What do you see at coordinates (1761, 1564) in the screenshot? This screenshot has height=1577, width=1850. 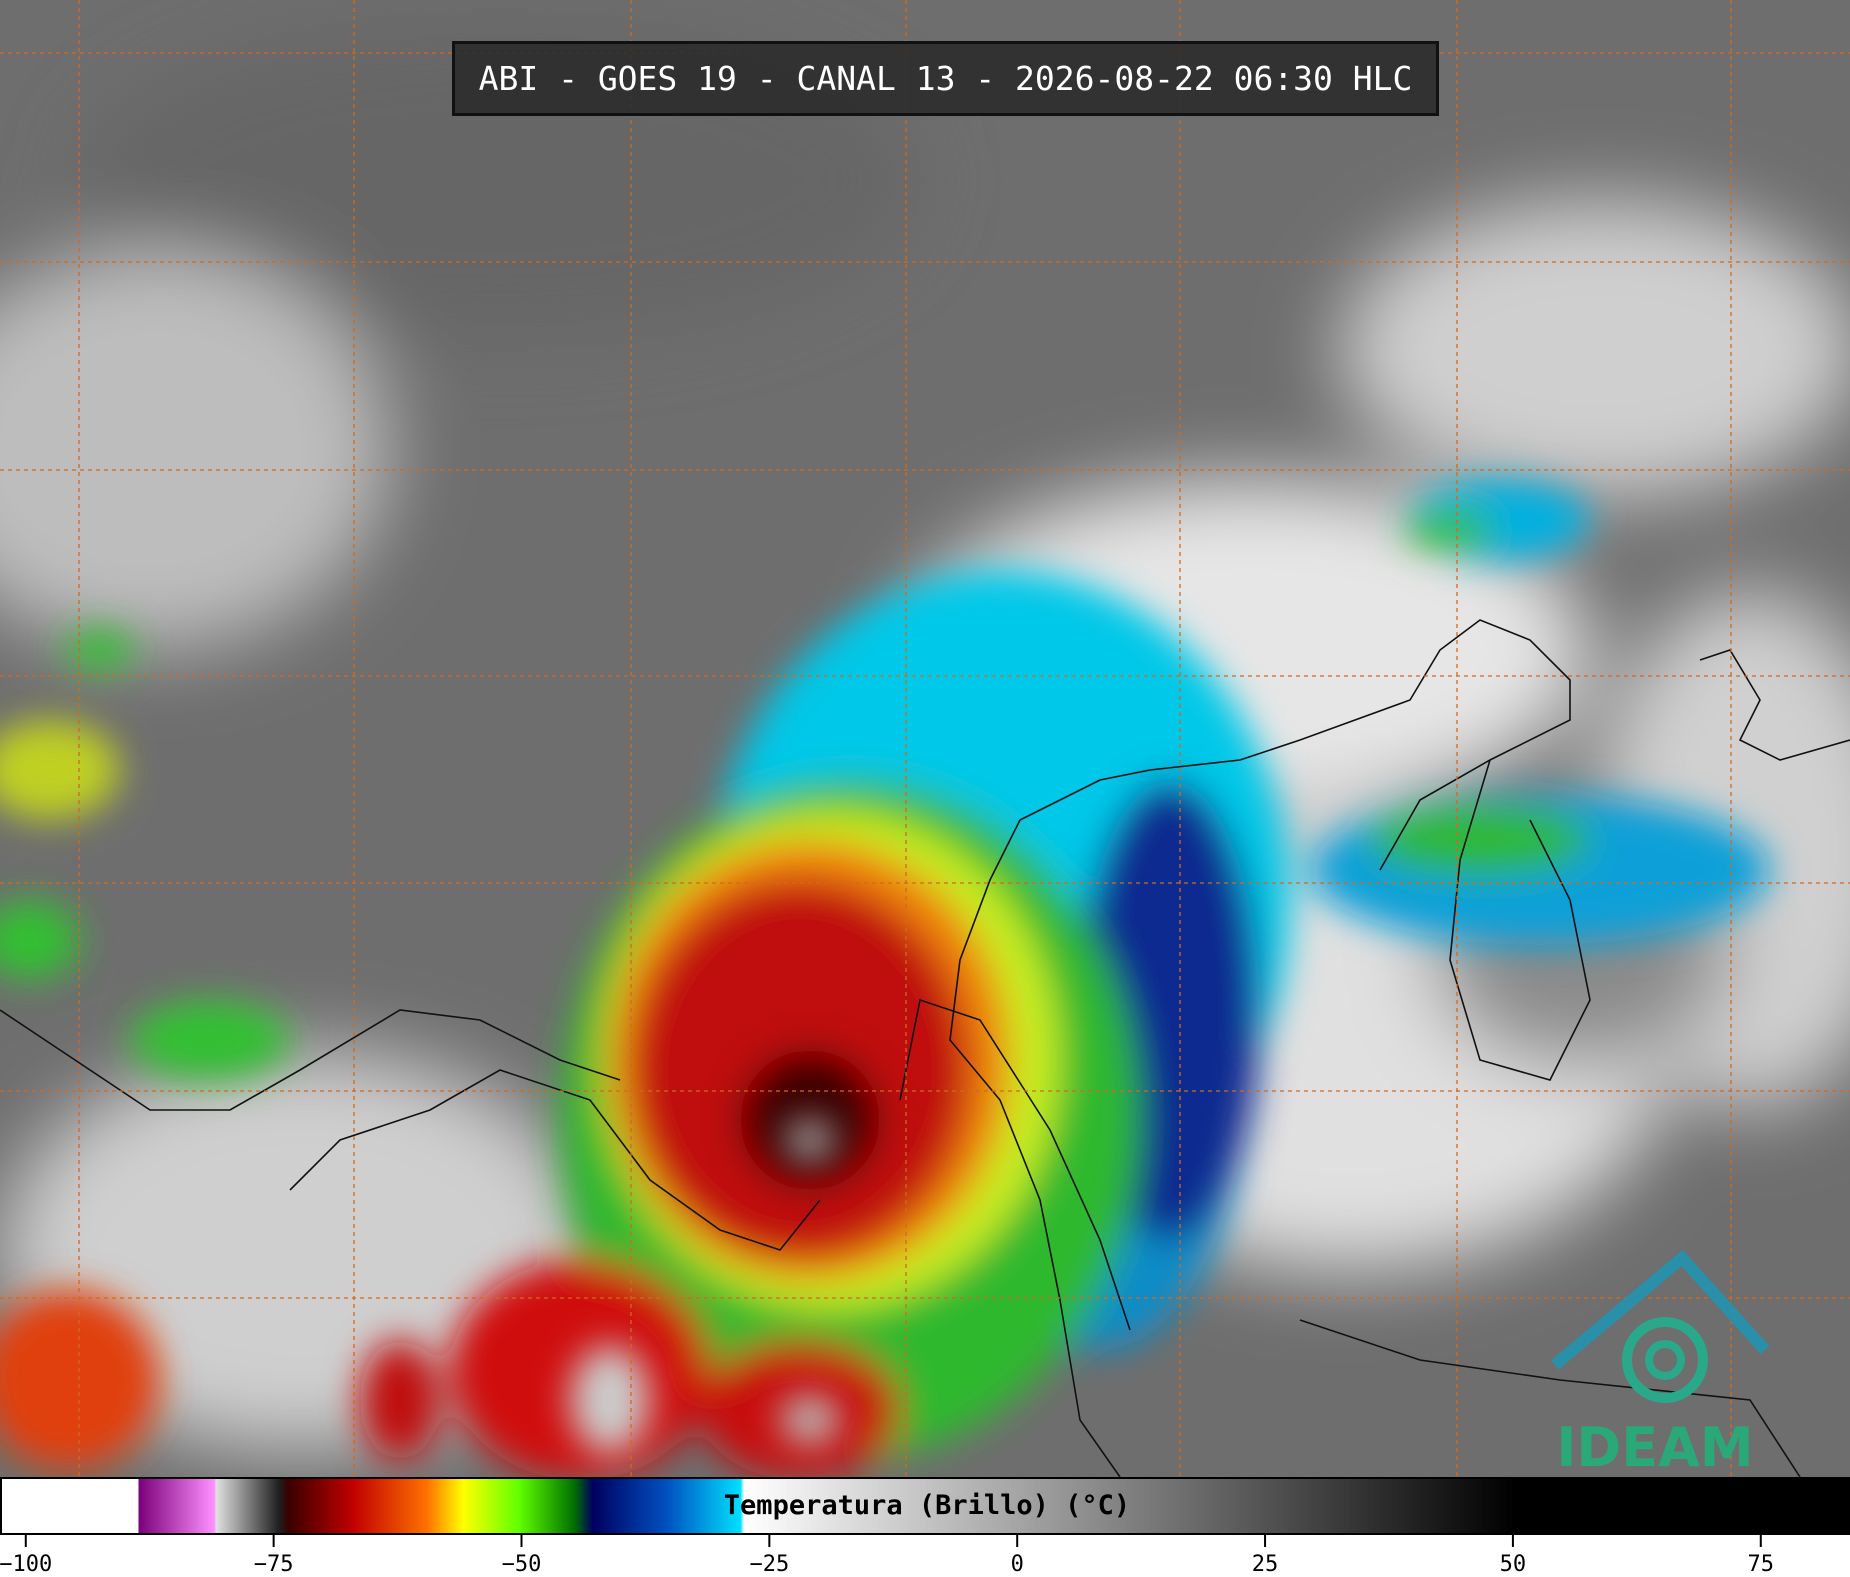 I see `tick-label: 75` at bounding box center [1761, 1564].